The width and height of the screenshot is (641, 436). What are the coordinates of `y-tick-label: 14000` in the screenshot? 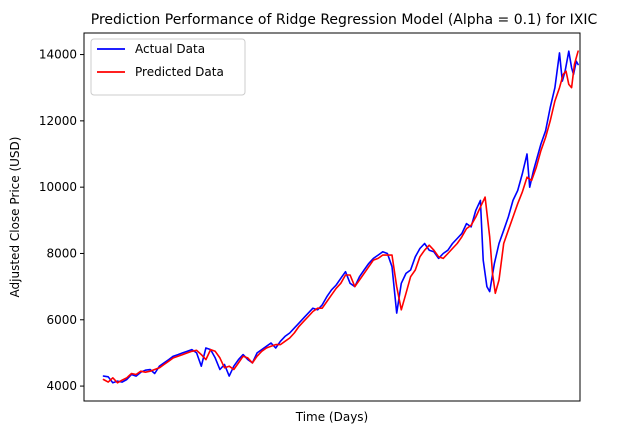 It's located at (58, 55).